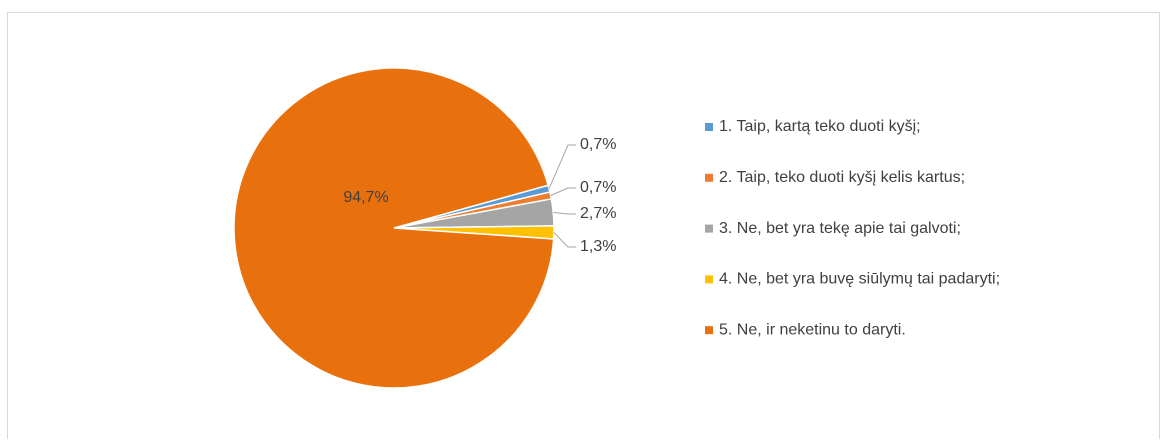 The image size is (1169, 444). I want to click on legend-label: 2. Taip, teko duoti kyšį kelis kartus;, so click(842, 177).